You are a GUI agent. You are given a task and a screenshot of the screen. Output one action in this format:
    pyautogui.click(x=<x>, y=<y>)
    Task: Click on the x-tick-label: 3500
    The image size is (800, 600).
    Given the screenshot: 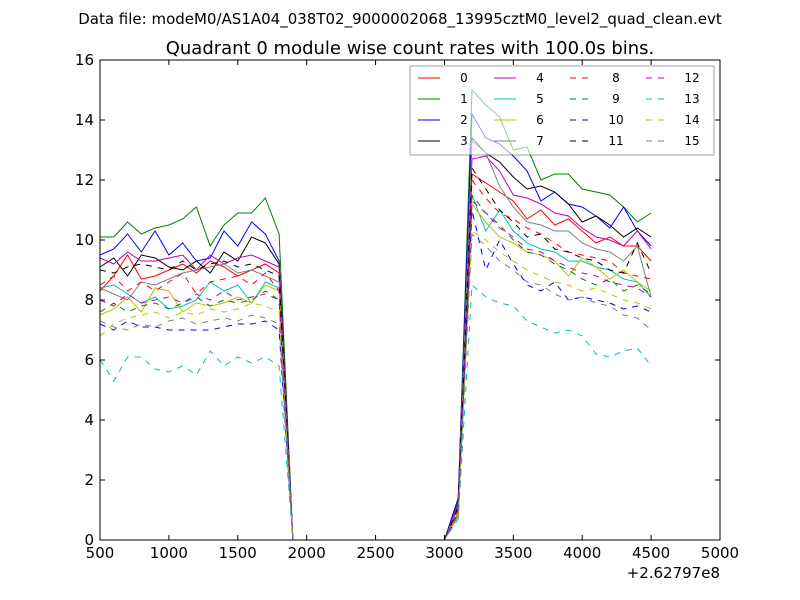 What is the action you would take?
    pyautogui.click(x=513, y=553)
    